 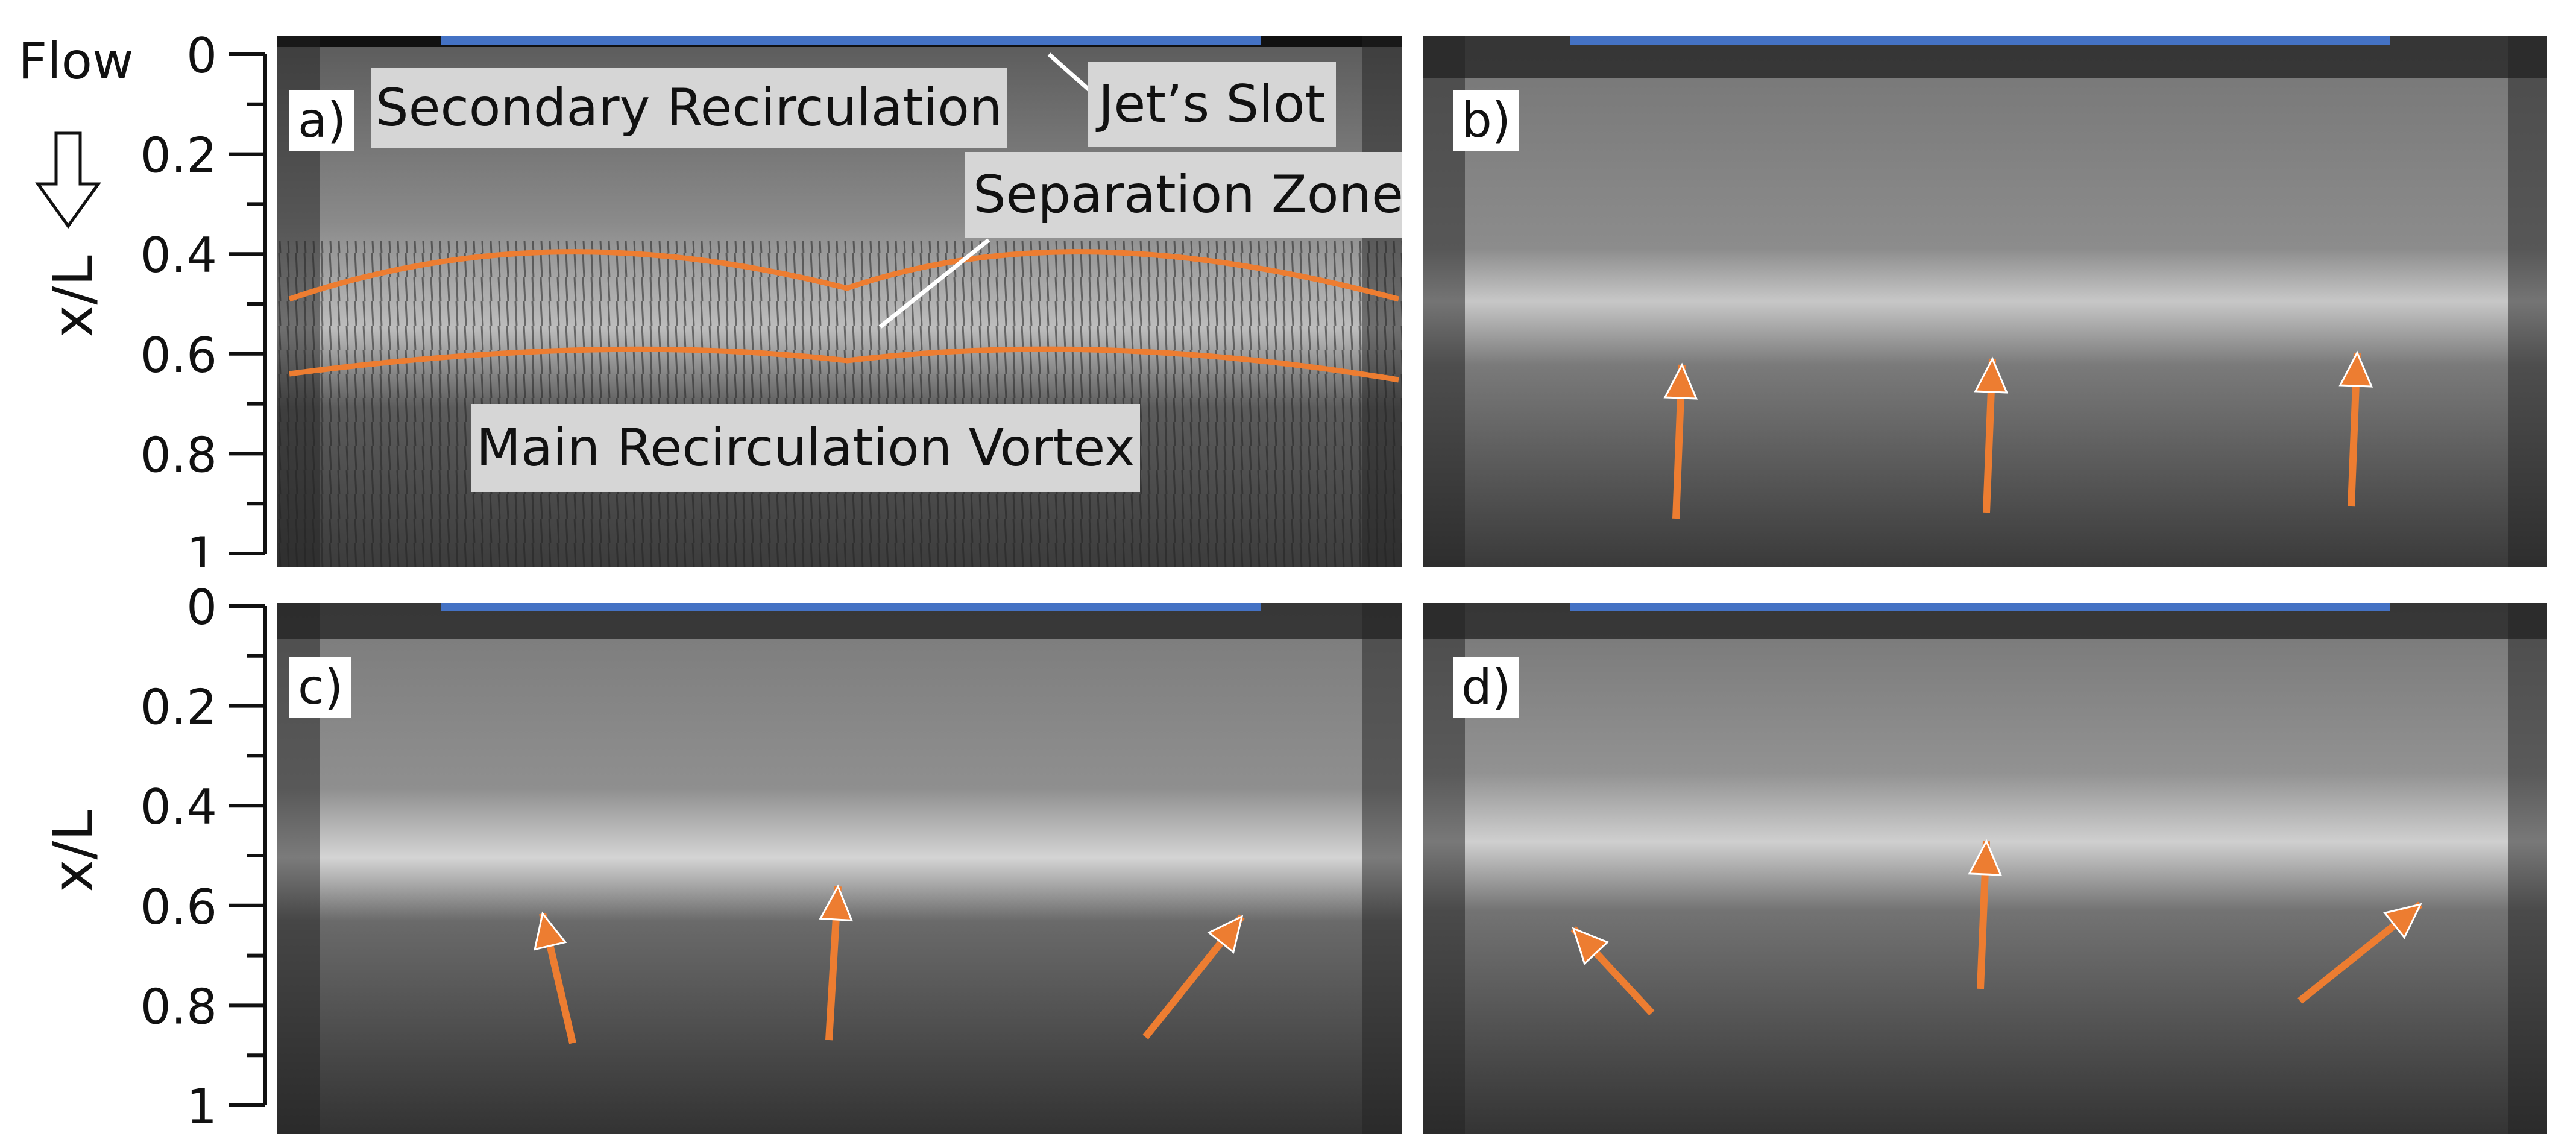 What do you see at coordinates (1070, 72) in the screenshot?
I see `slot-pointer` at bounding box center [1070, 72].